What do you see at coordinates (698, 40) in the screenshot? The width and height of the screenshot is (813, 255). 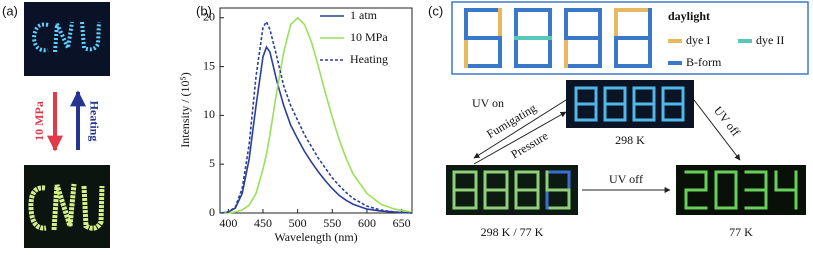 I see `legend-label: dye I` at bounding box center [698, 40].